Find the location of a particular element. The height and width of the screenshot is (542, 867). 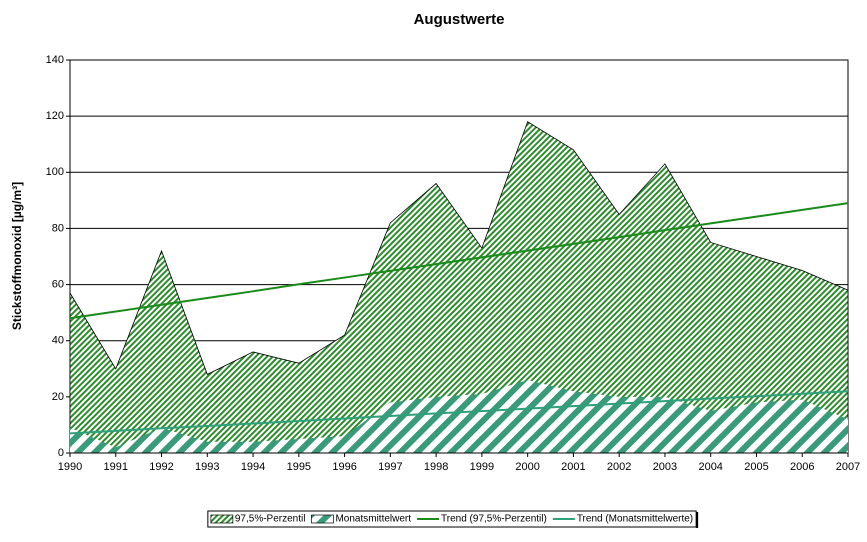

y-axis-label: Stickstoffmonoxid [µg/m³] is located at coordinates (17, 256).